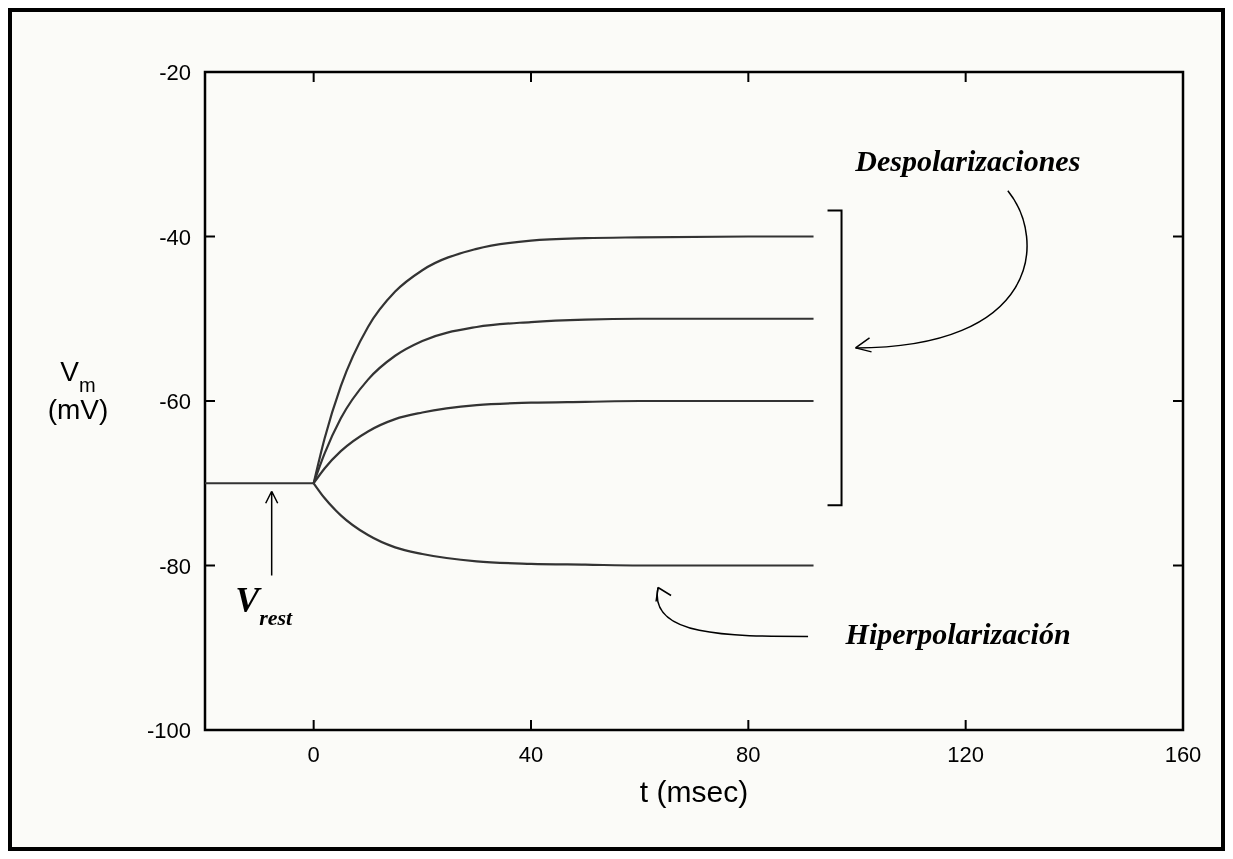 The image size is (1233, 859). I want to click on y-tick-label: -100, so click(168, 730).